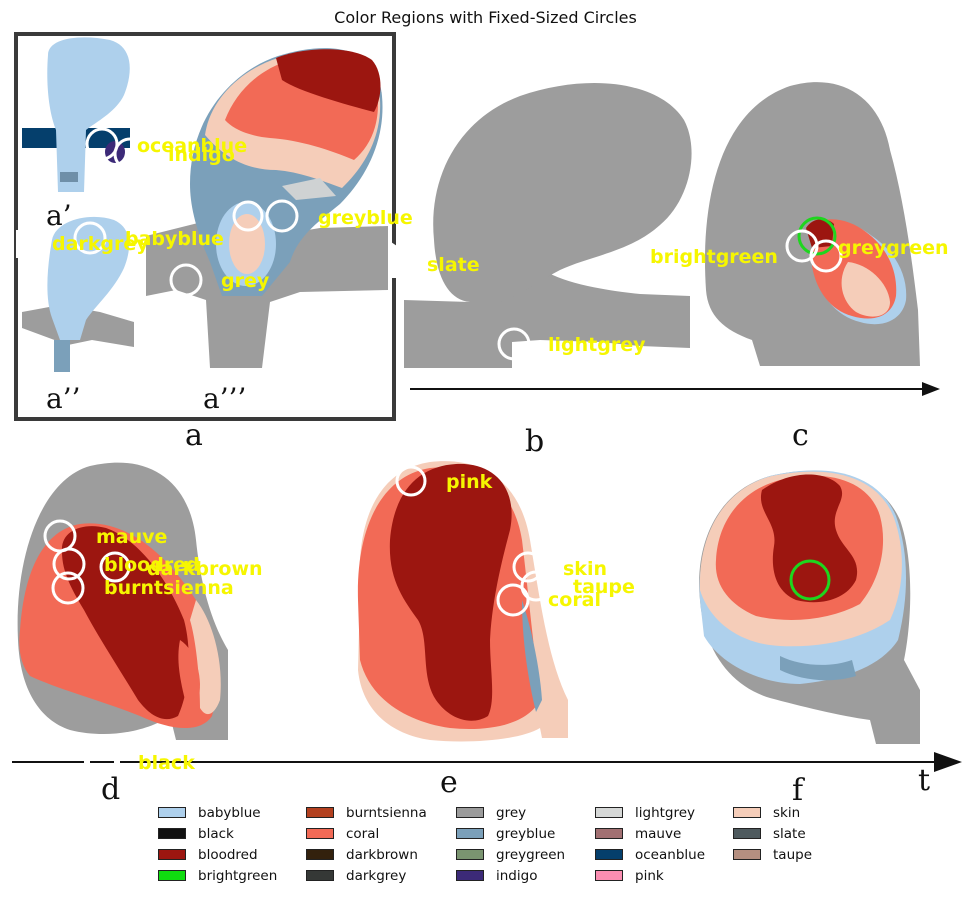  I want to click on legend-label: skin, so click(787, 813).